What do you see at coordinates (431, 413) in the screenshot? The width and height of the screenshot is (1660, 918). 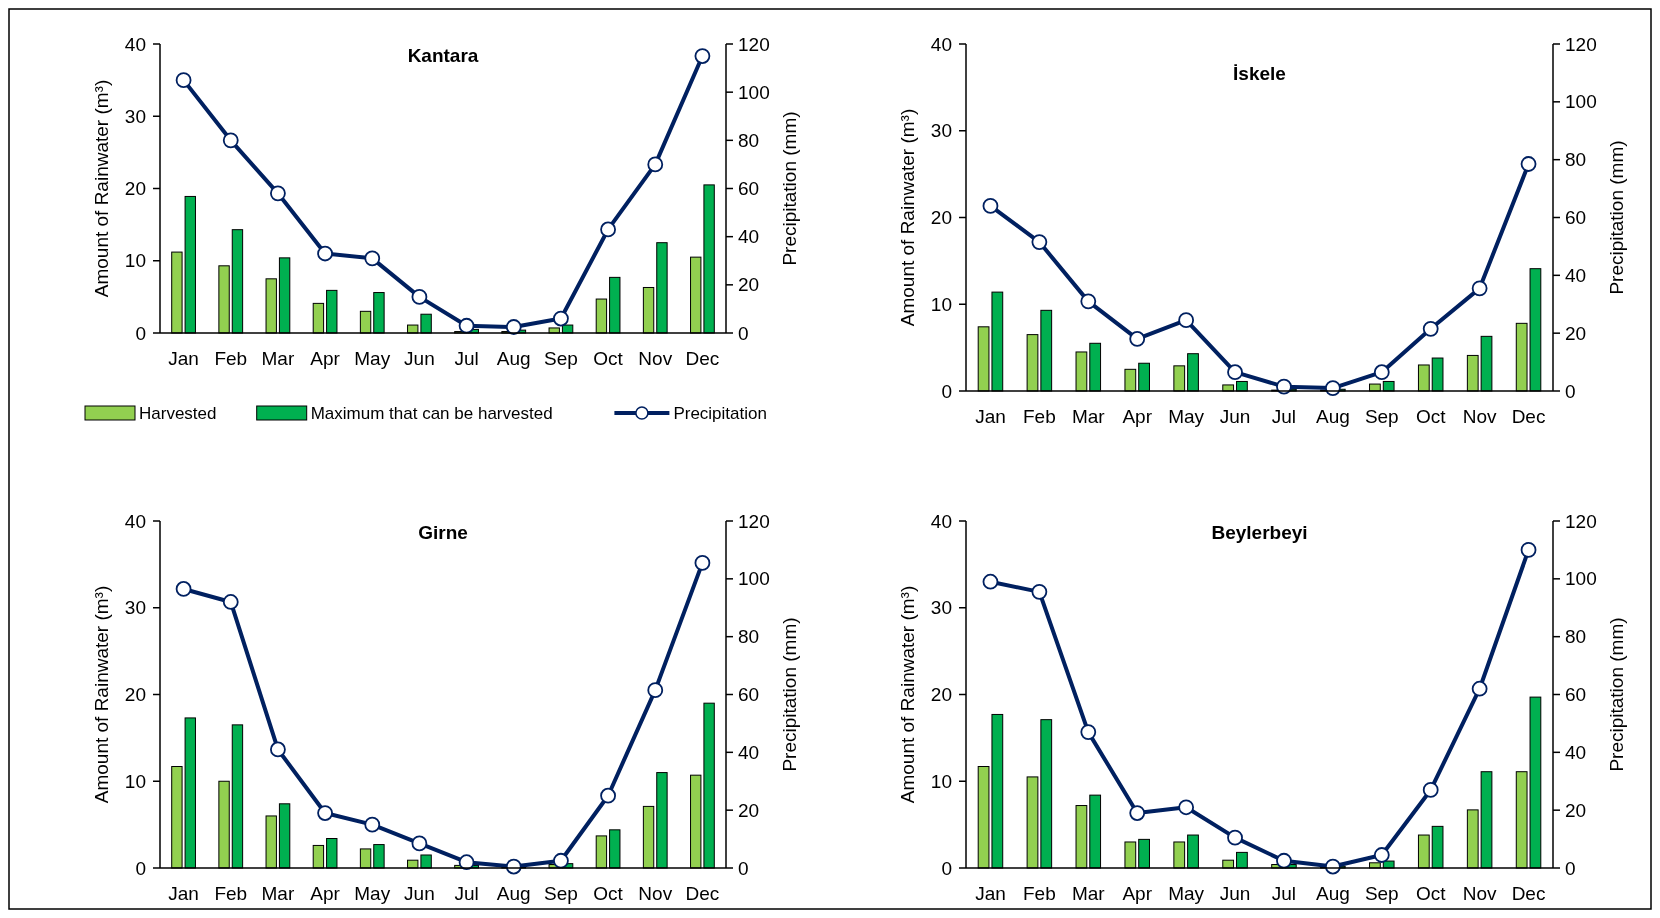 I see `legend-label: Maximum that can be harvested` at bounding box center [431, 413].